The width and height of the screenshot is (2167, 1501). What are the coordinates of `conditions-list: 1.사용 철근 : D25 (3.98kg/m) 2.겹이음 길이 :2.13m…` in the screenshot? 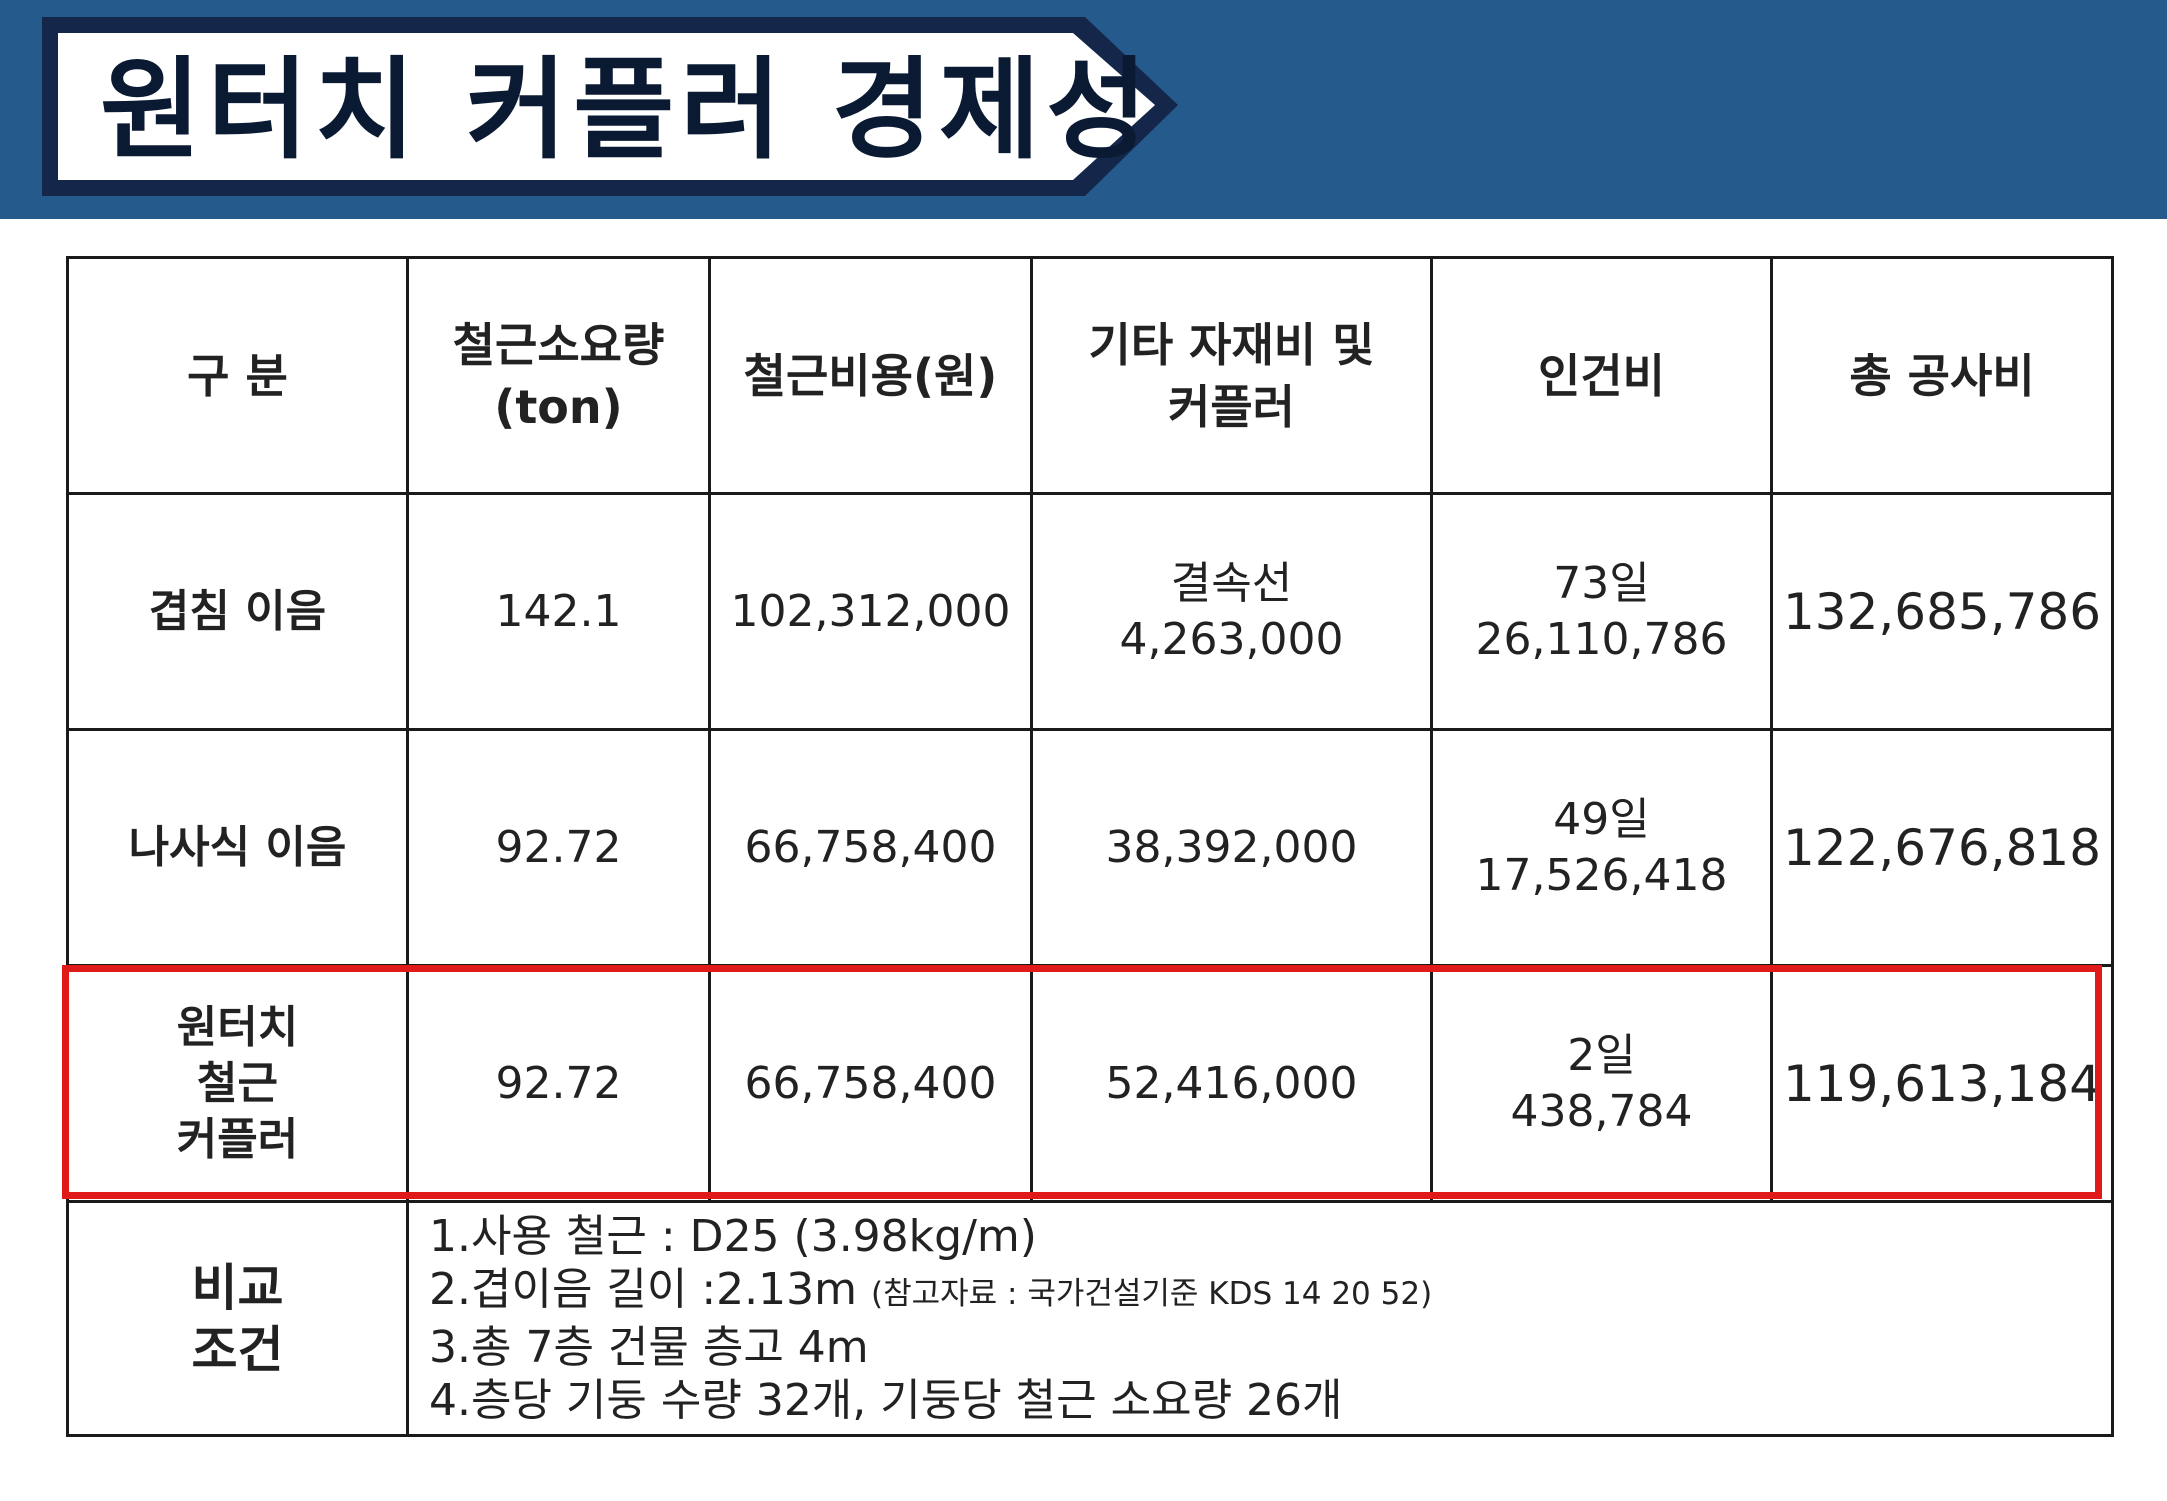 It's located at (1260, 1318).